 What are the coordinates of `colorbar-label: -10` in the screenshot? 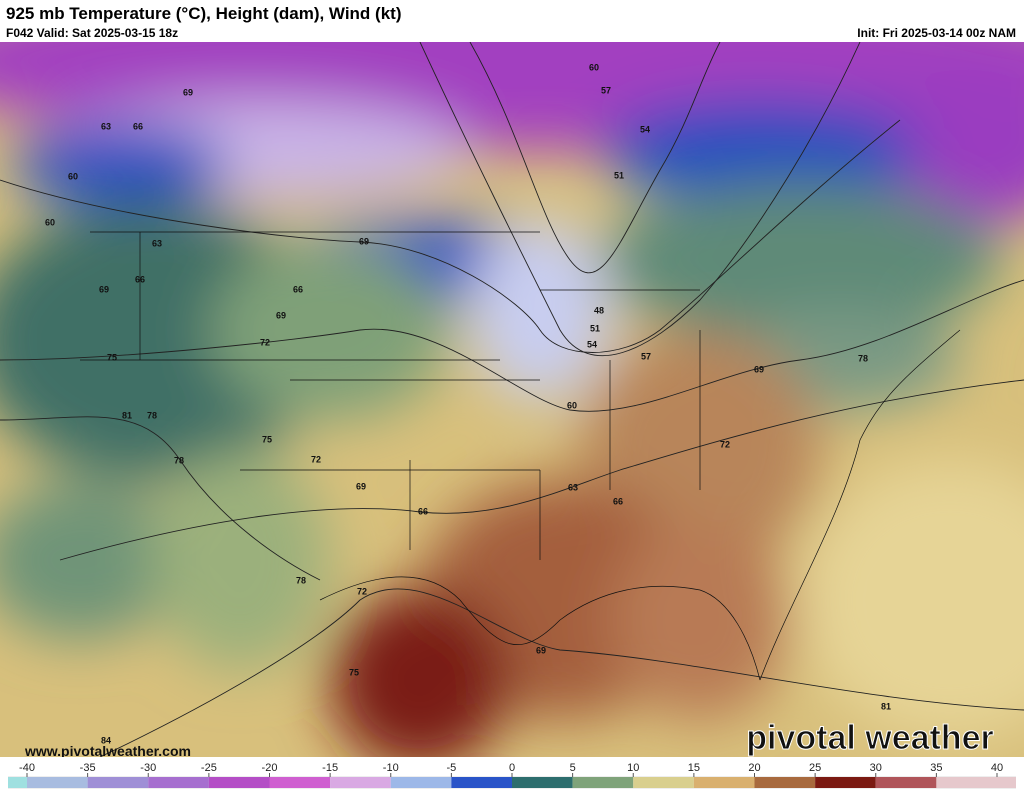 It's located at (391, 768).